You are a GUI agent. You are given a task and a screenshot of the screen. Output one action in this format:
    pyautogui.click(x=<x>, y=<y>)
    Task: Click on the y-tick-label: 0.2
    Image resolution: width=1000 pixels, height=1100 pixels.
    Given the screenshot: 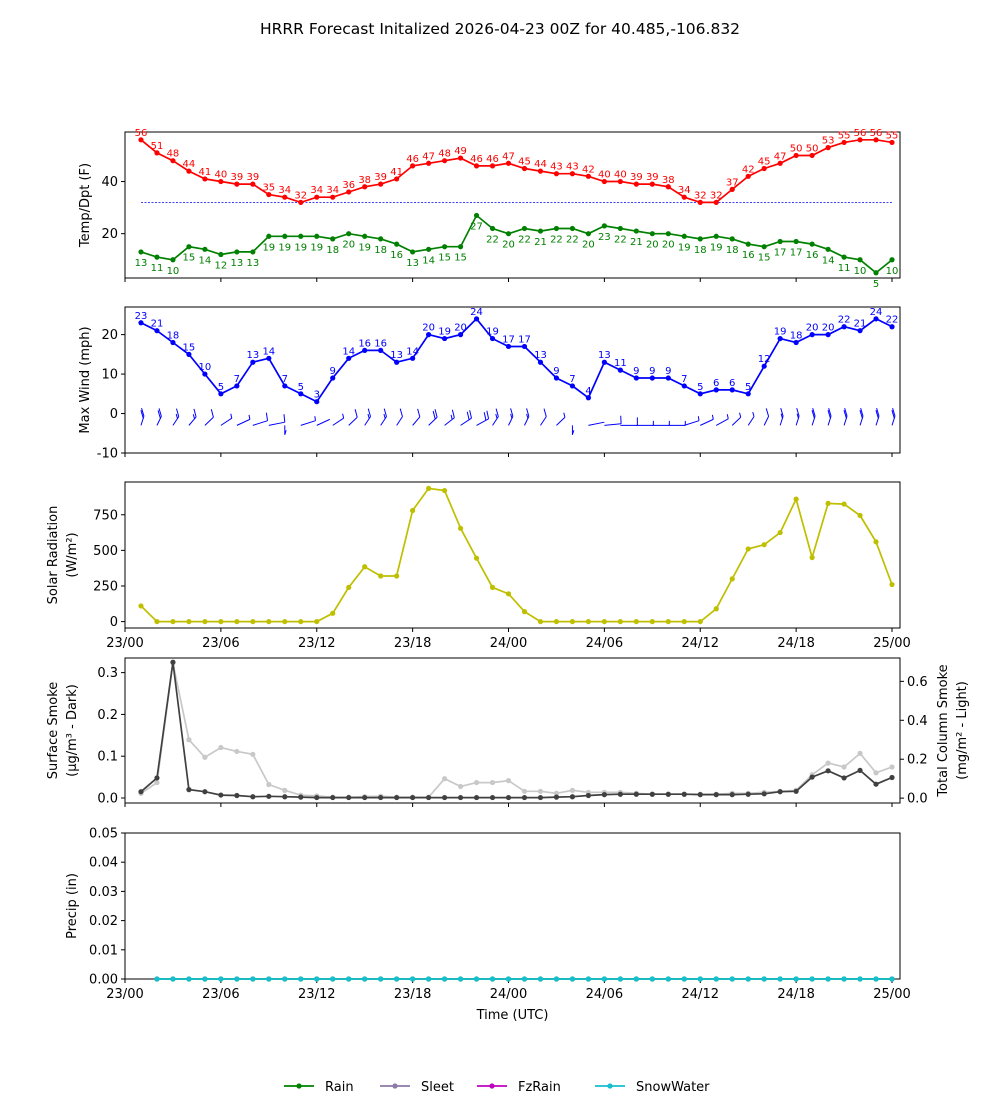 What is the action you would take?
    pyautogui.click(x=107, y=715)
    